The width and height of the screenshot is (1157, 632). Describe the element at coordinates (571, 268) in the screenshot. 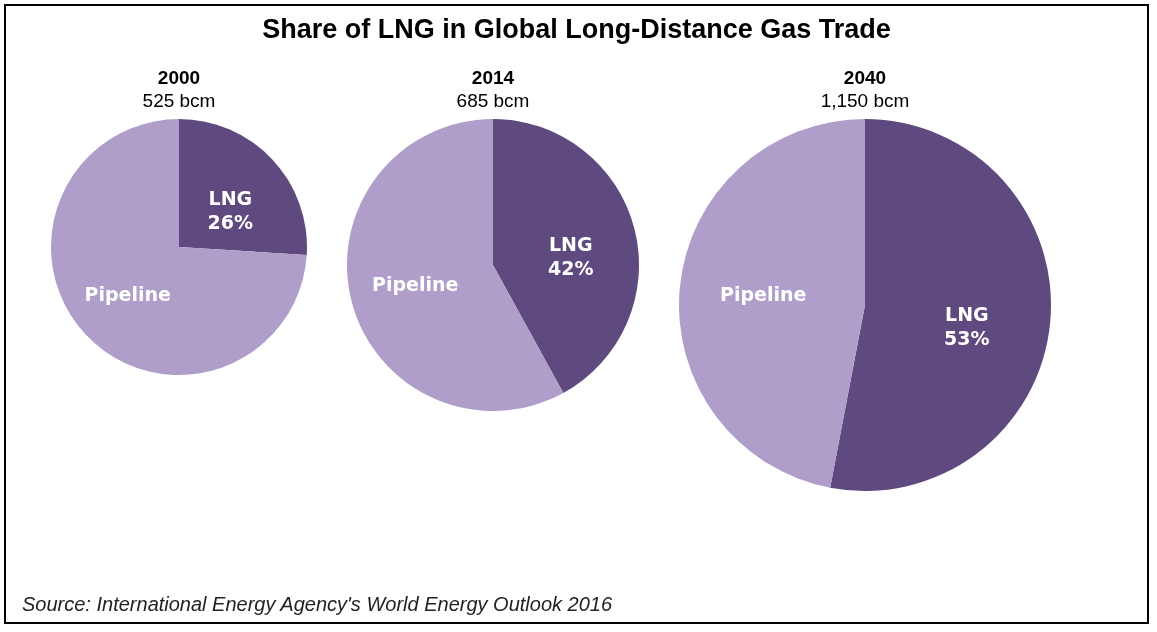

I see `data-label: 42%` at that location.